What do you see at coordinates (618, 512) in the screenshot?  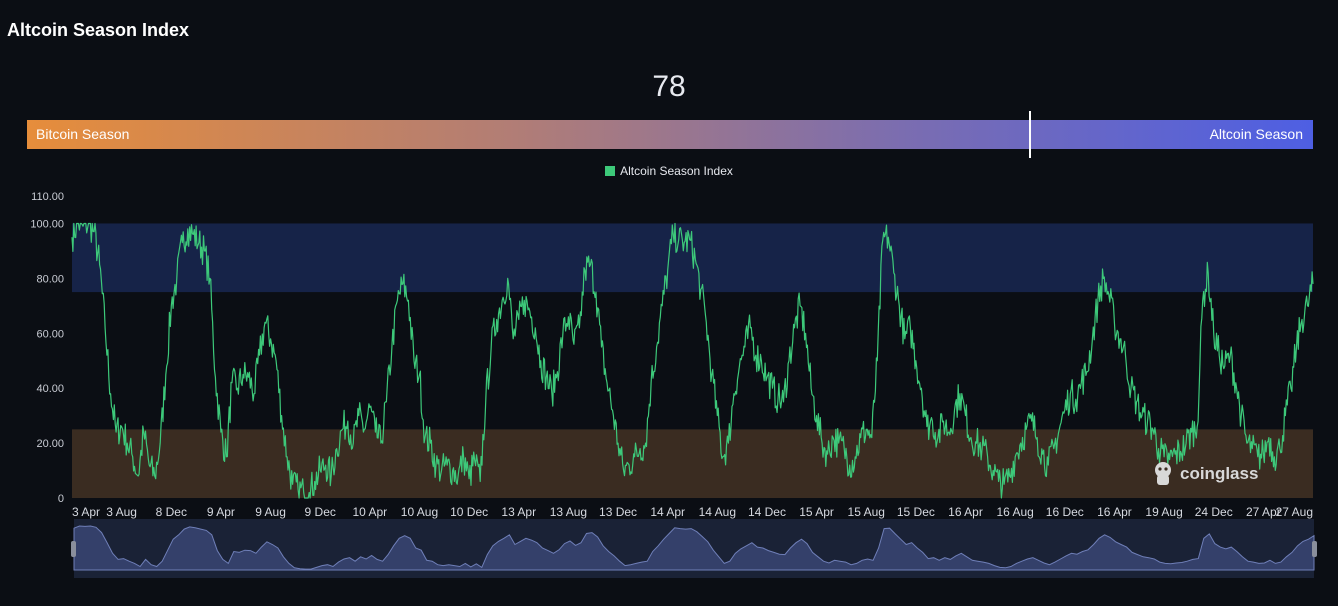 I see `x-tick-label: 13 Dec` at bounding box center [618, 512].